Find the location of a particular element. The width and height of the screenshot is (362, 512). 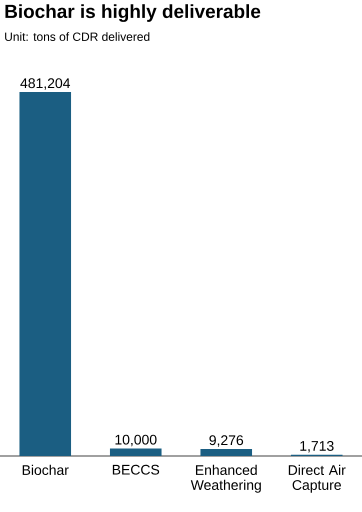

data-label: 1,713 is located at coordinates (317, 446).